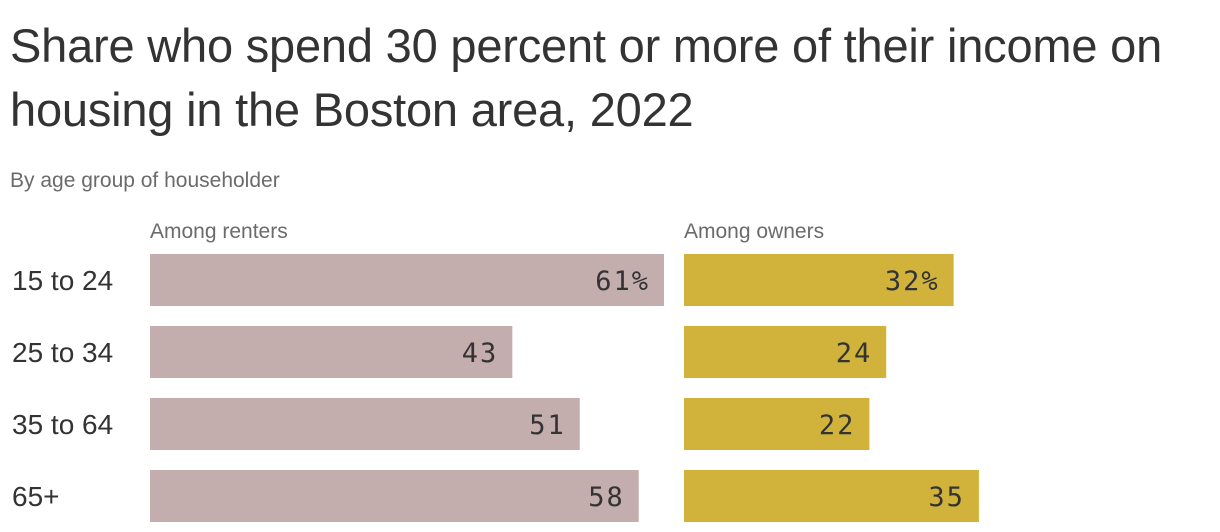  What do you see at coordinates (62, 280) in the screenshot?
I see `category-label: 15 to 24` at bounding box center [62, 280].